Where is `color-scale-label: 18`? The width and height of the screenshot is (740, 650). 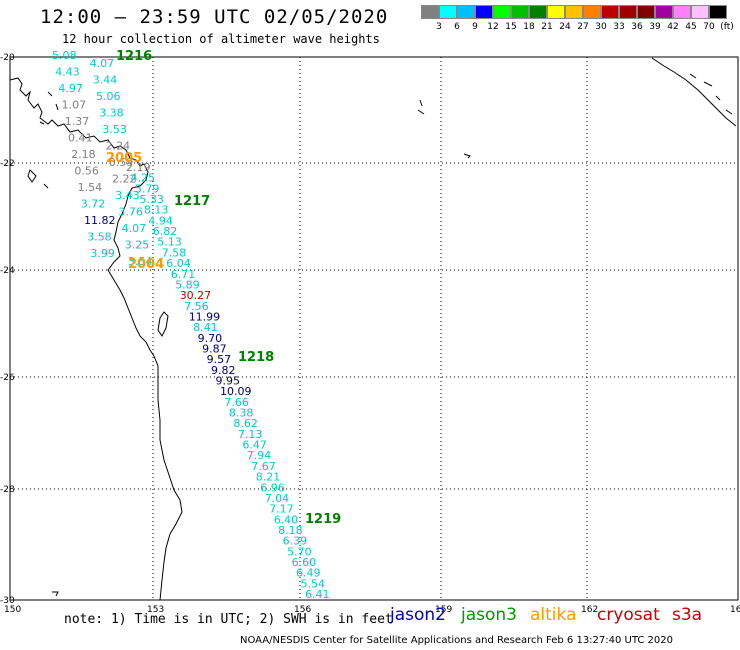 color-scale-label: 18 is located at coordinates (529, 27).